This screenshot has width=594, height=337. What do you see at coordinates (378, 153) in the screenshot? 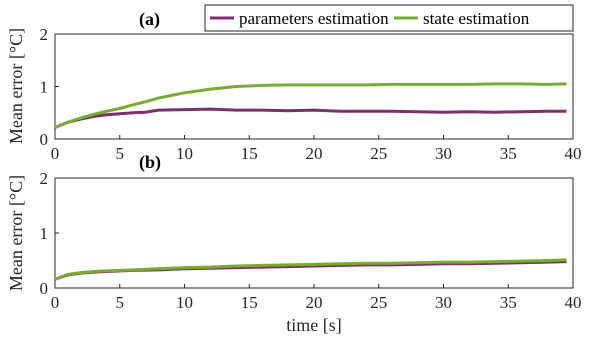
I see `x-tick-label-a: 25` at bounding box center [378, 153].